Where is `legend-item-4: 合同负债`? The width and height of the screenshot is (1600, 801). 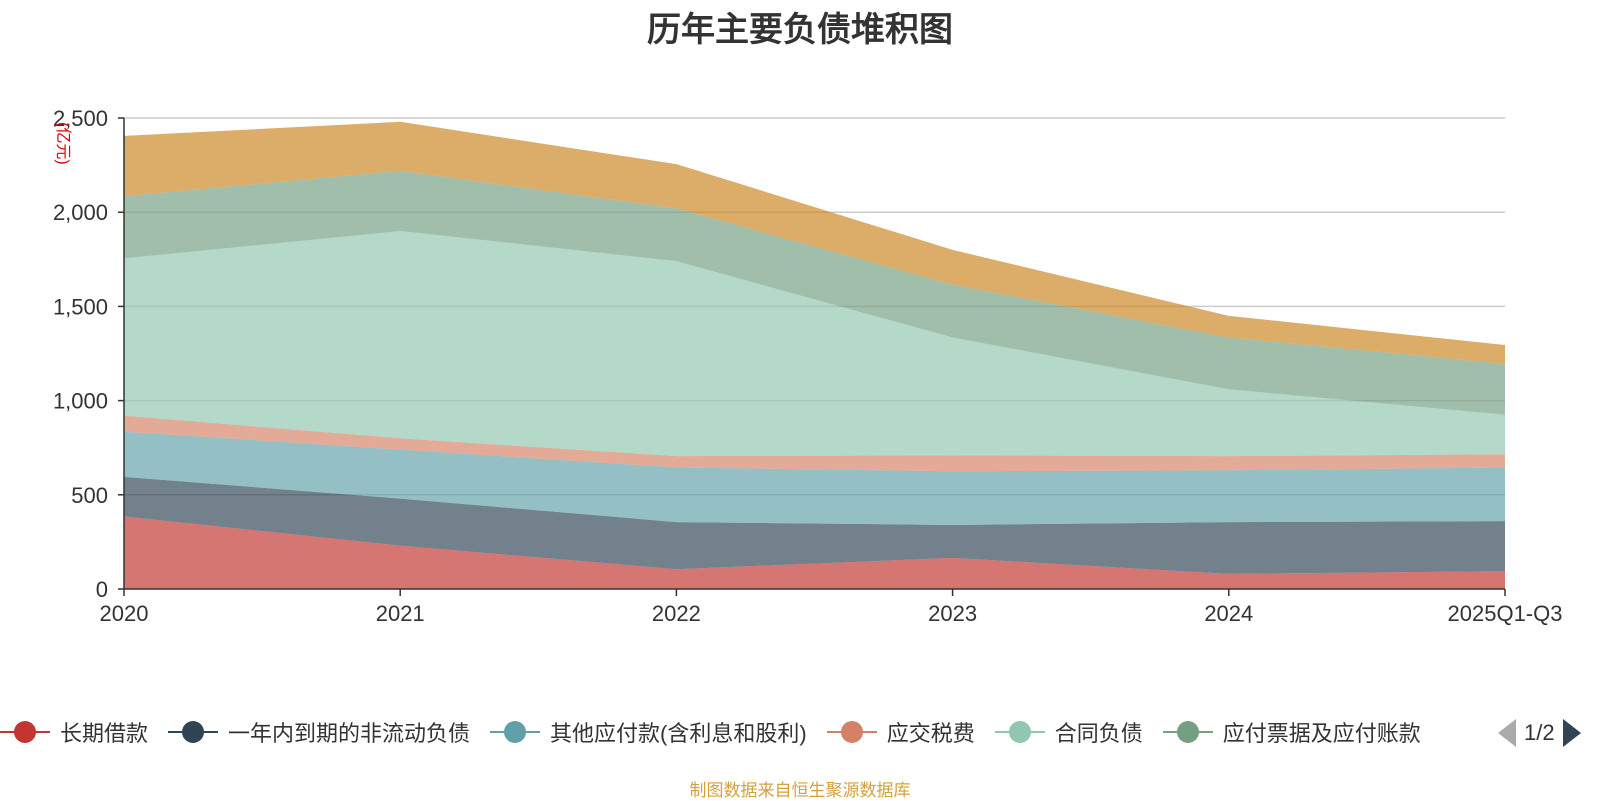 legend-item-4: 合同负债 is located at coordinates (1068, 732).